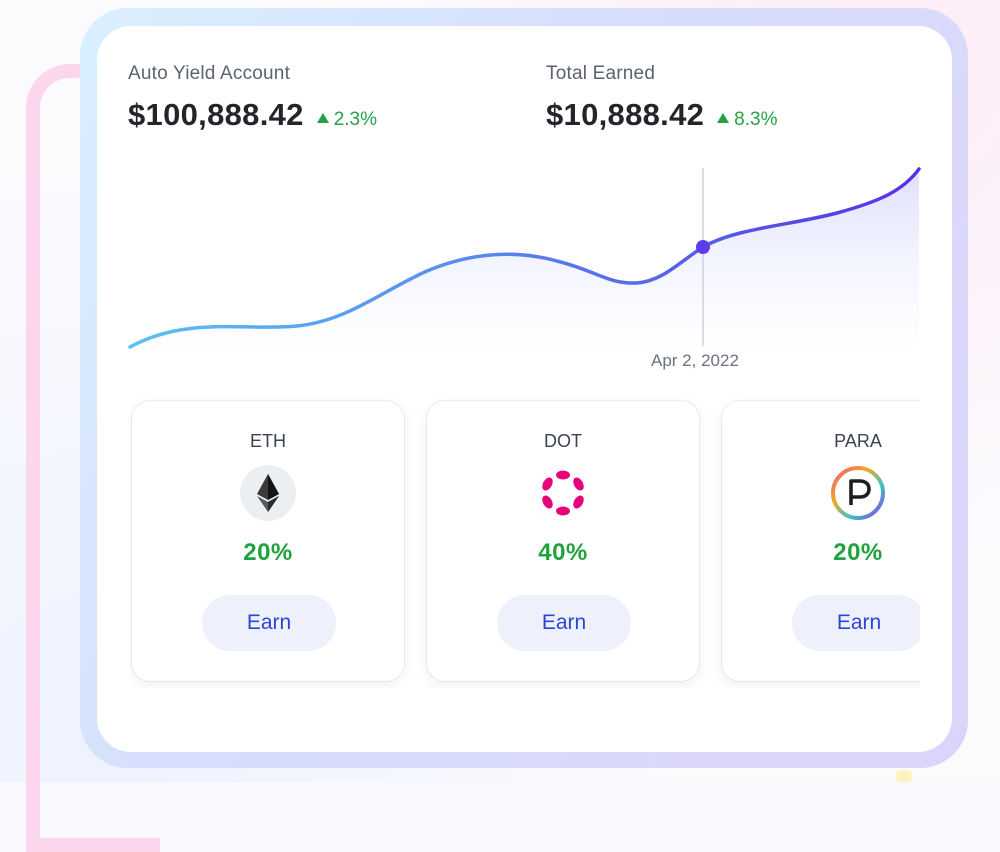 The height and width of the screenshot is (852, 1000). I want to click on account-value-row: $100,888.42 2.3%, so click(252, 115).